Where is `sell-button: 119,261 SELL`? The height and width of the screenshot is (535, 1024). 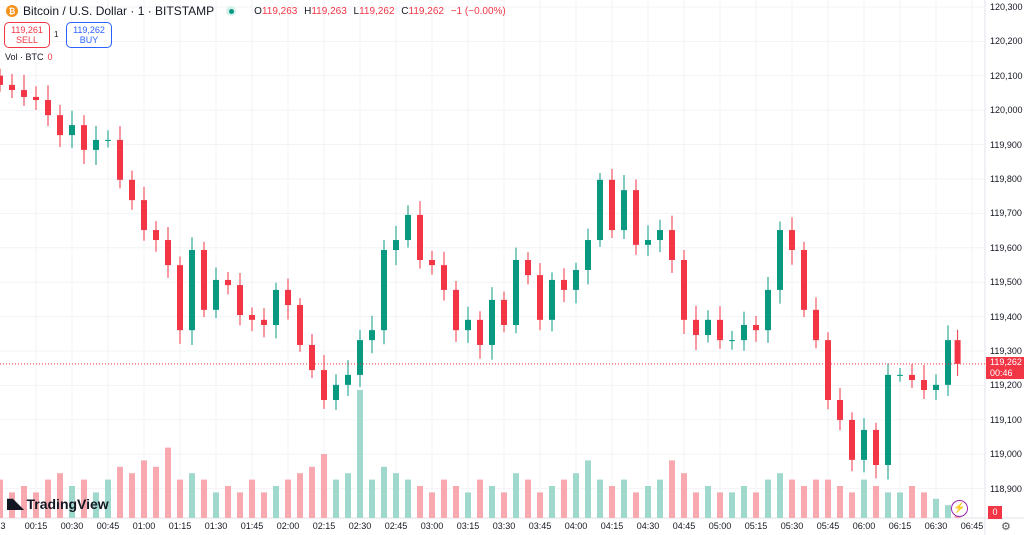
sell-button: 119,261 SELL is located at coordinates (27, 35).